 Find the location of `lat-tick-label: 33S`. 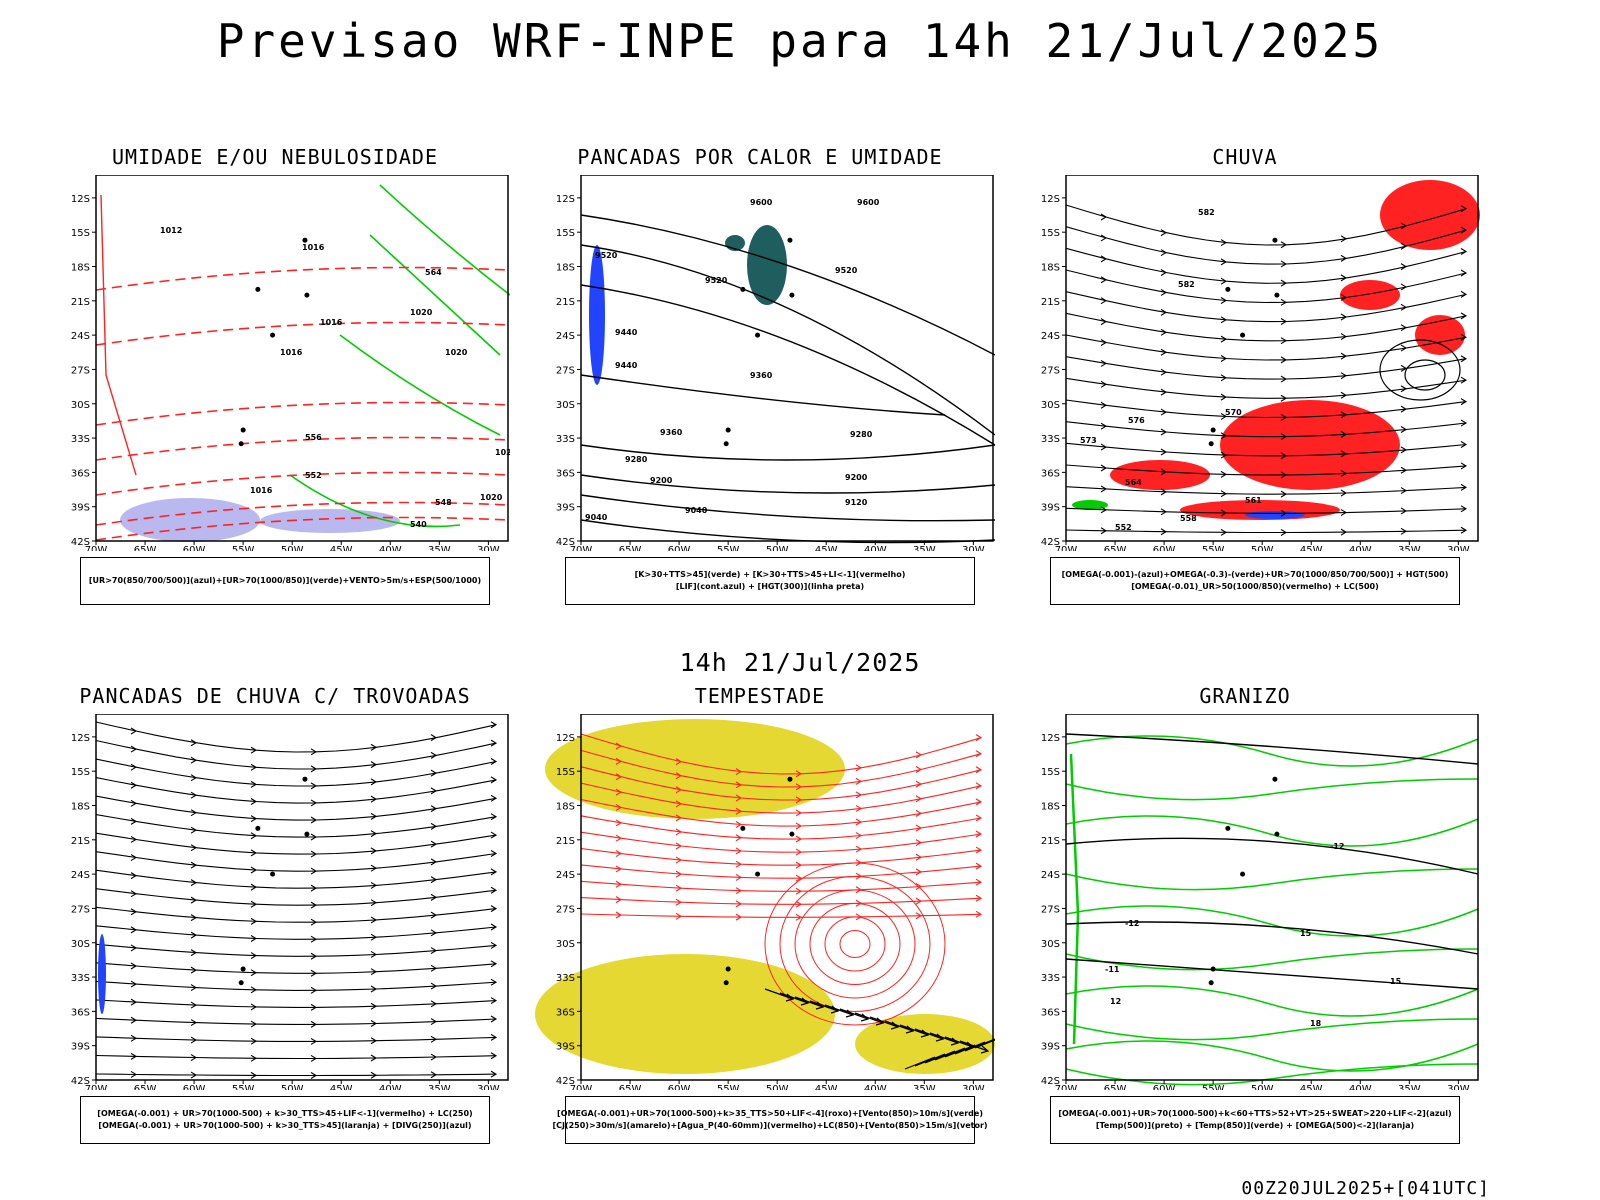

lat-tick-label: 33S is located at coordinates (565, 978).